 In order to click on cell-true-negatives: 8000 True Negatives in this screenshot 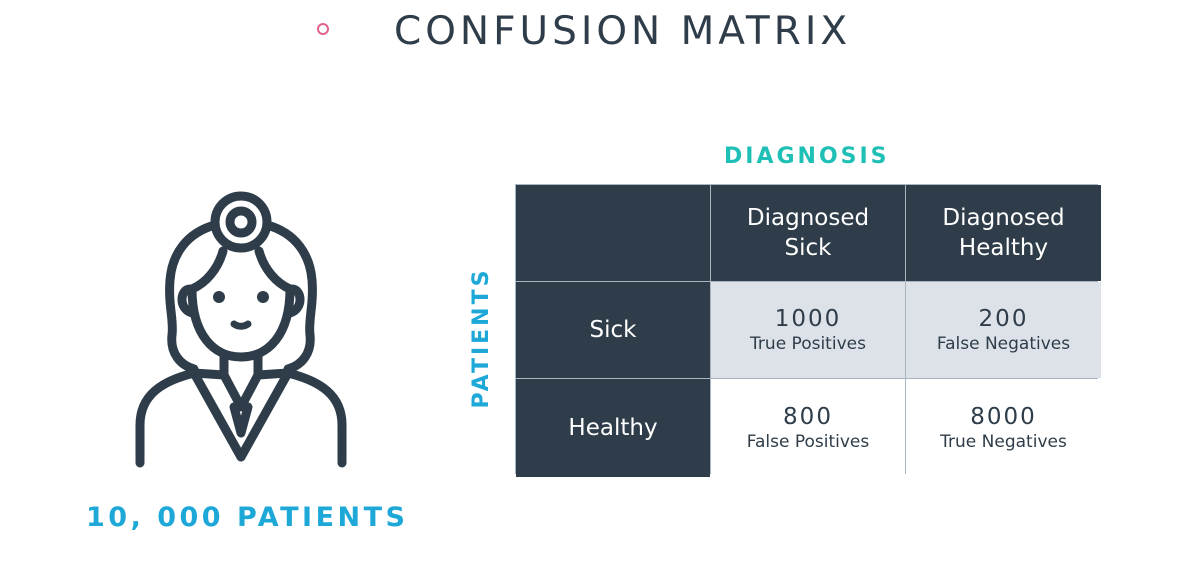, I will do `click(1003, 428)`.